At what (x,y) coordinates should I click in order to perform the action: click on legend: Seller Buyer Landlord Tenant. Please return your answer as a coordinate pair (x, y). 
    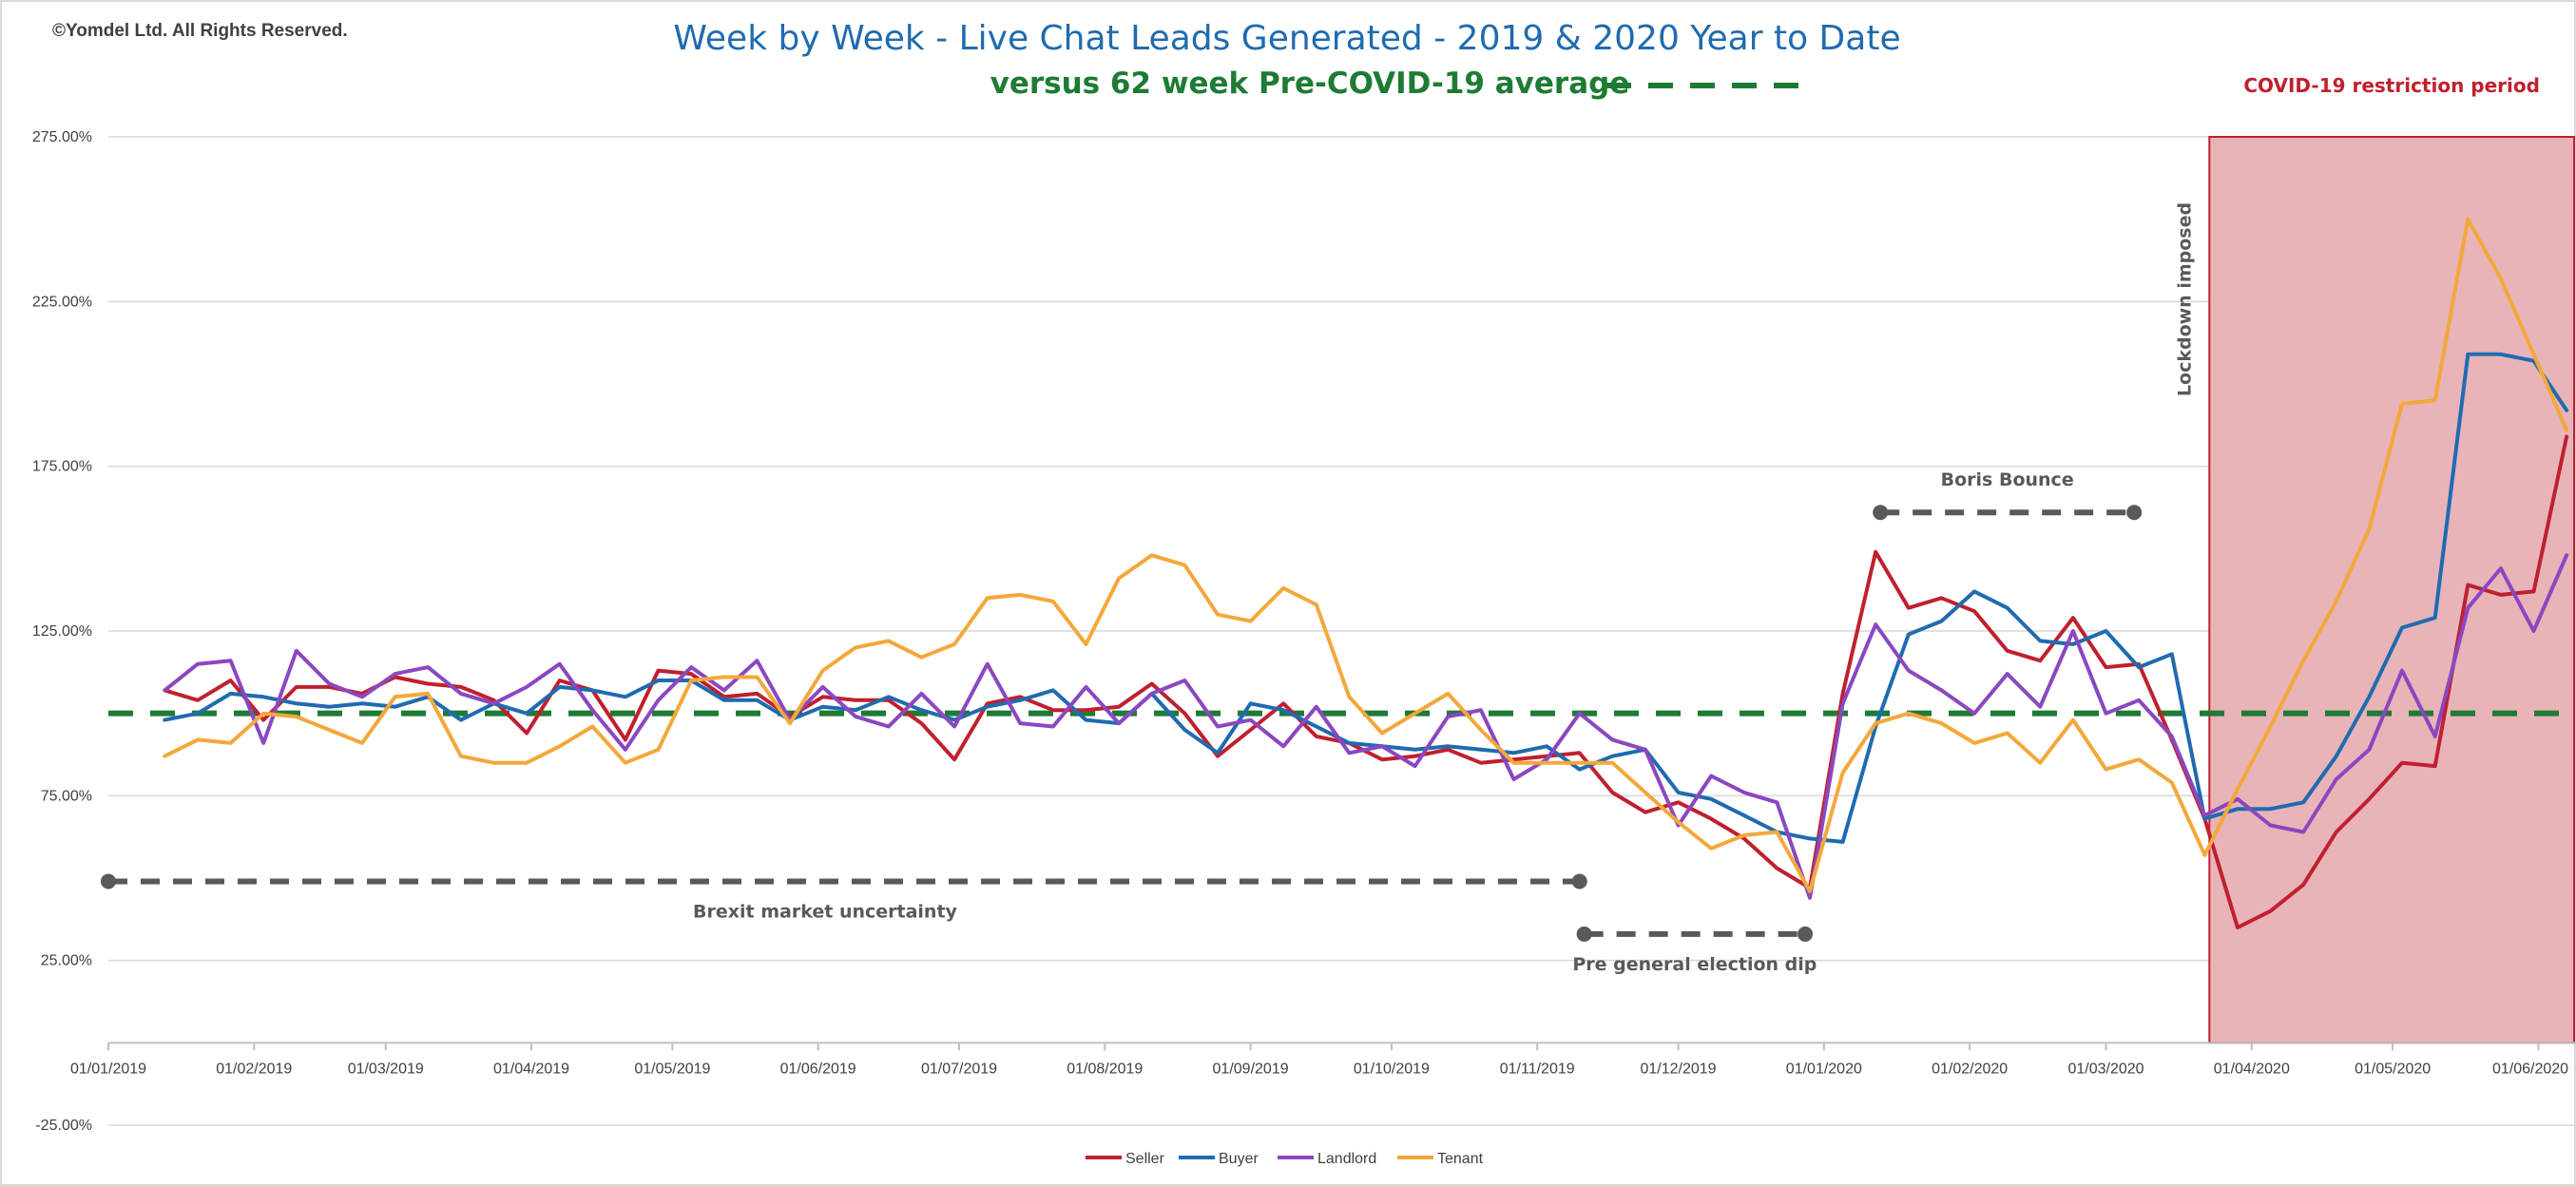
    Looking at the image, I should click on (1285, 1159).